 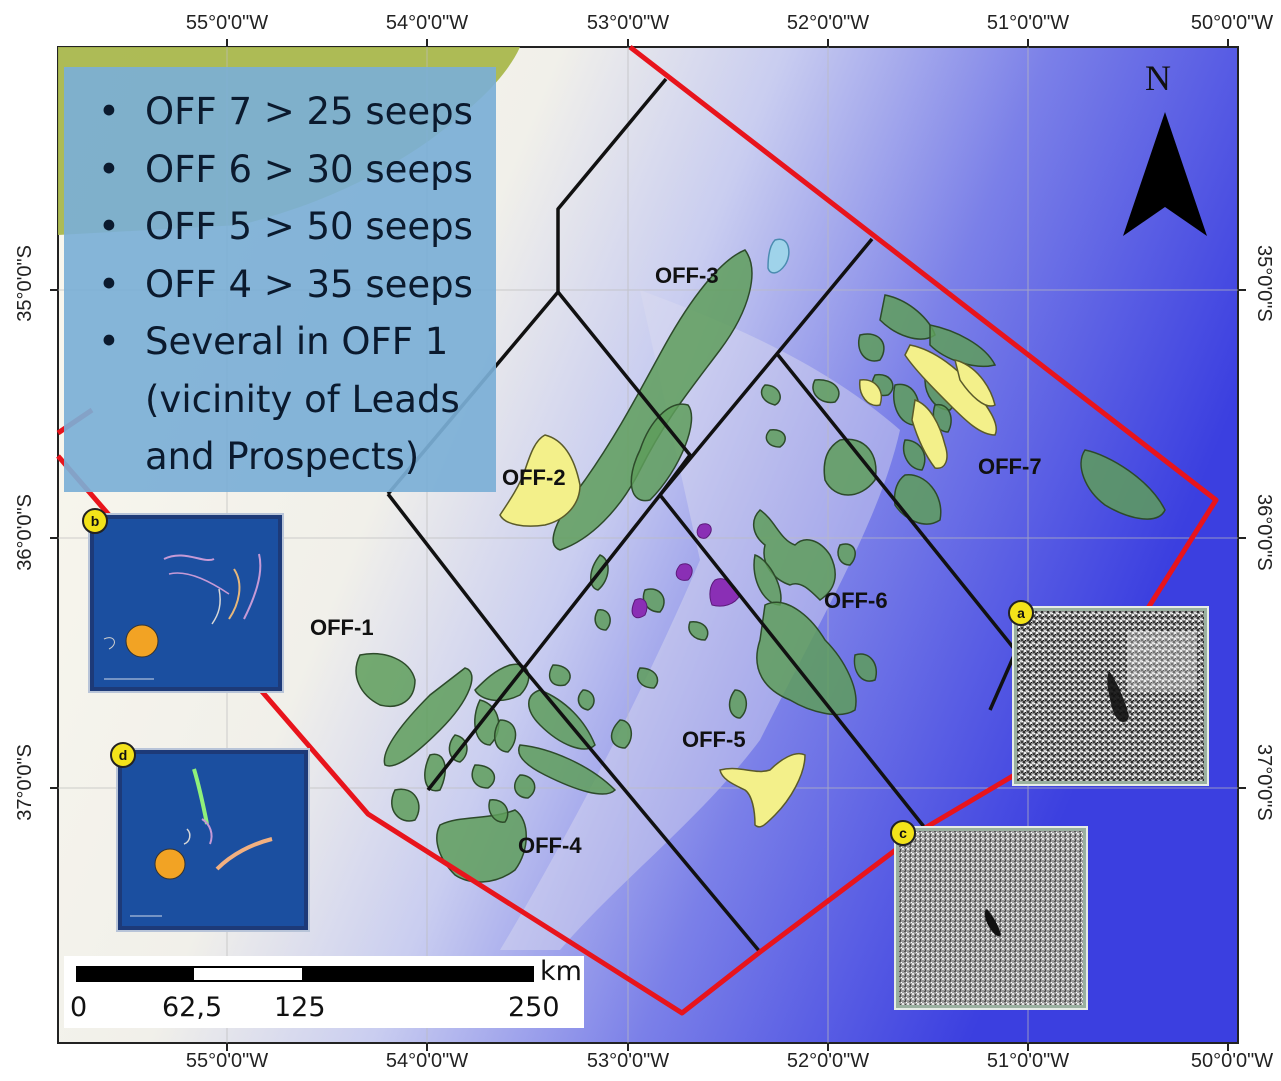 I want to click on zone-label-off2: OFF-2, so click(x=534, y=477).